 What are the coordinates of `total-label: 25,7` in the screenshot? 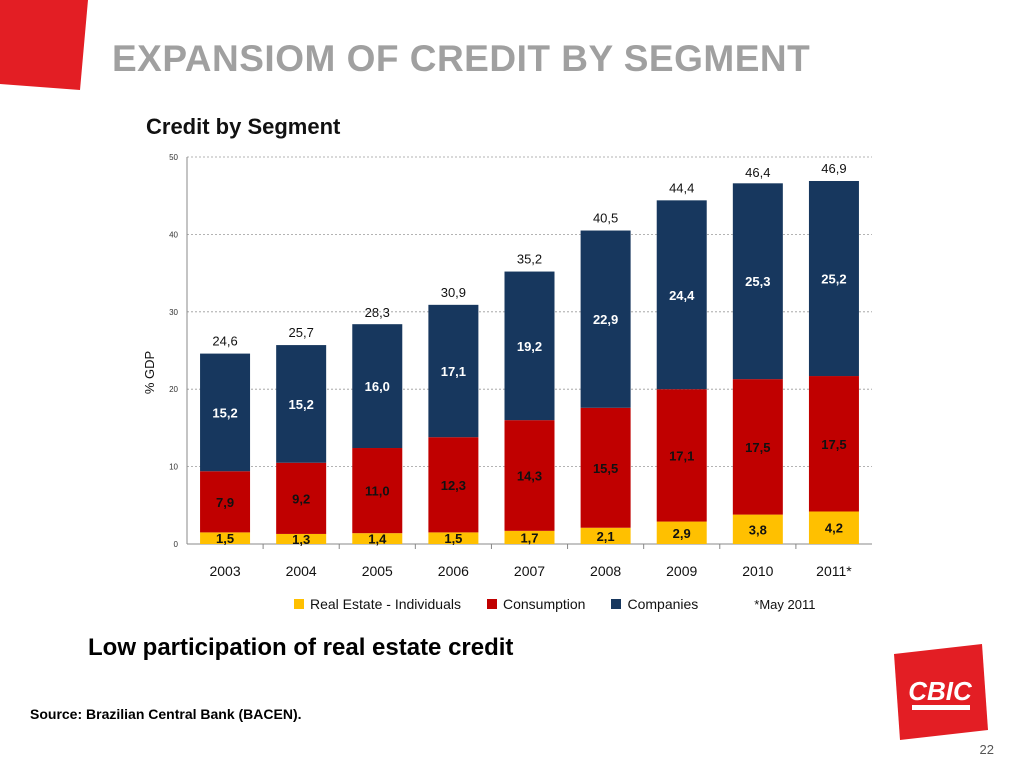 It's located at (301, 332).